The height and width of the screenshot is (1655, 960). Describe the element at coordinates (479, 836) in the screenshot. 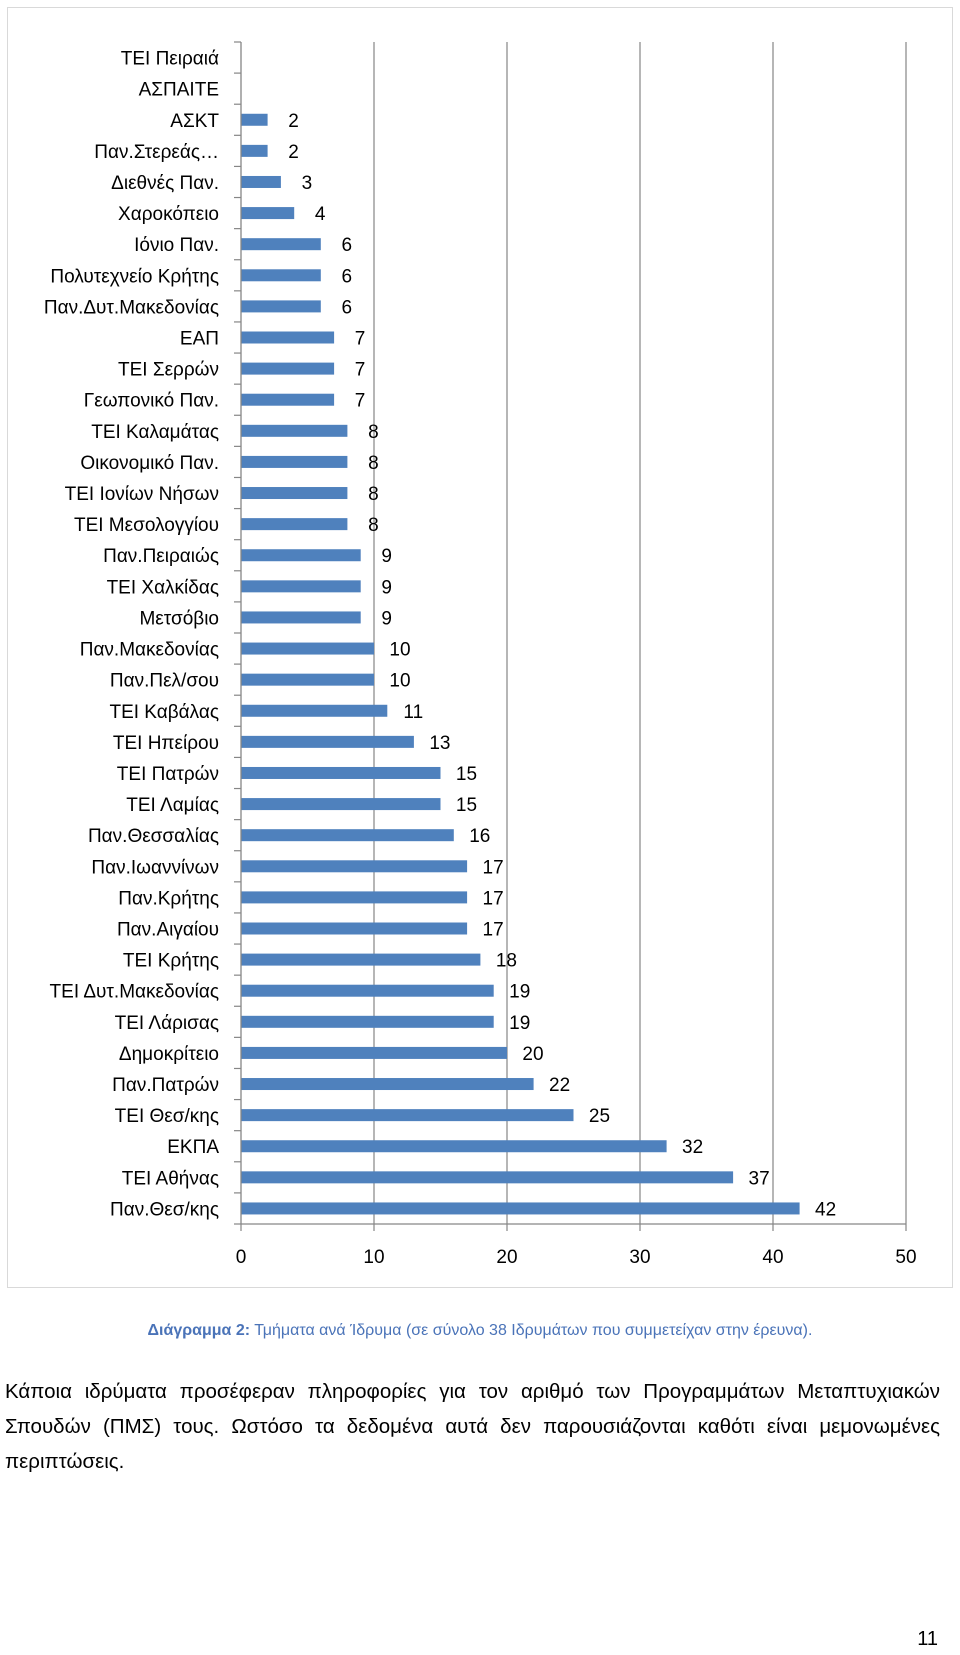

I see `data-label: 16` at that location.